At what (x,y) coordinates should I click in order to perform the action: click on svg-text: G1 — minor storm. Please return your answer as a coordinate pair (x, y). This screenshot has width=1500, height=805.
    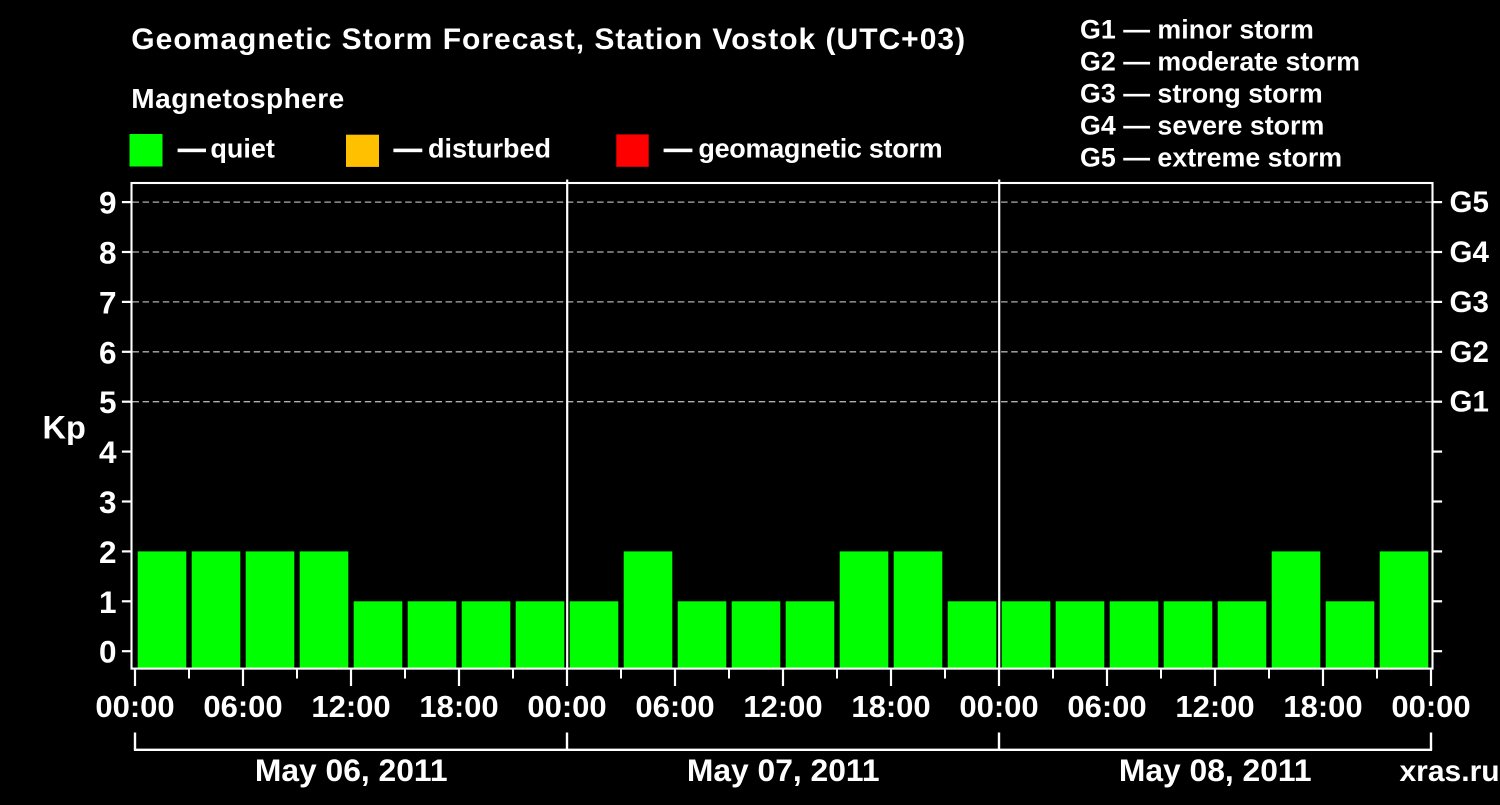
    Looking at the image, I should click on (1197, 29).